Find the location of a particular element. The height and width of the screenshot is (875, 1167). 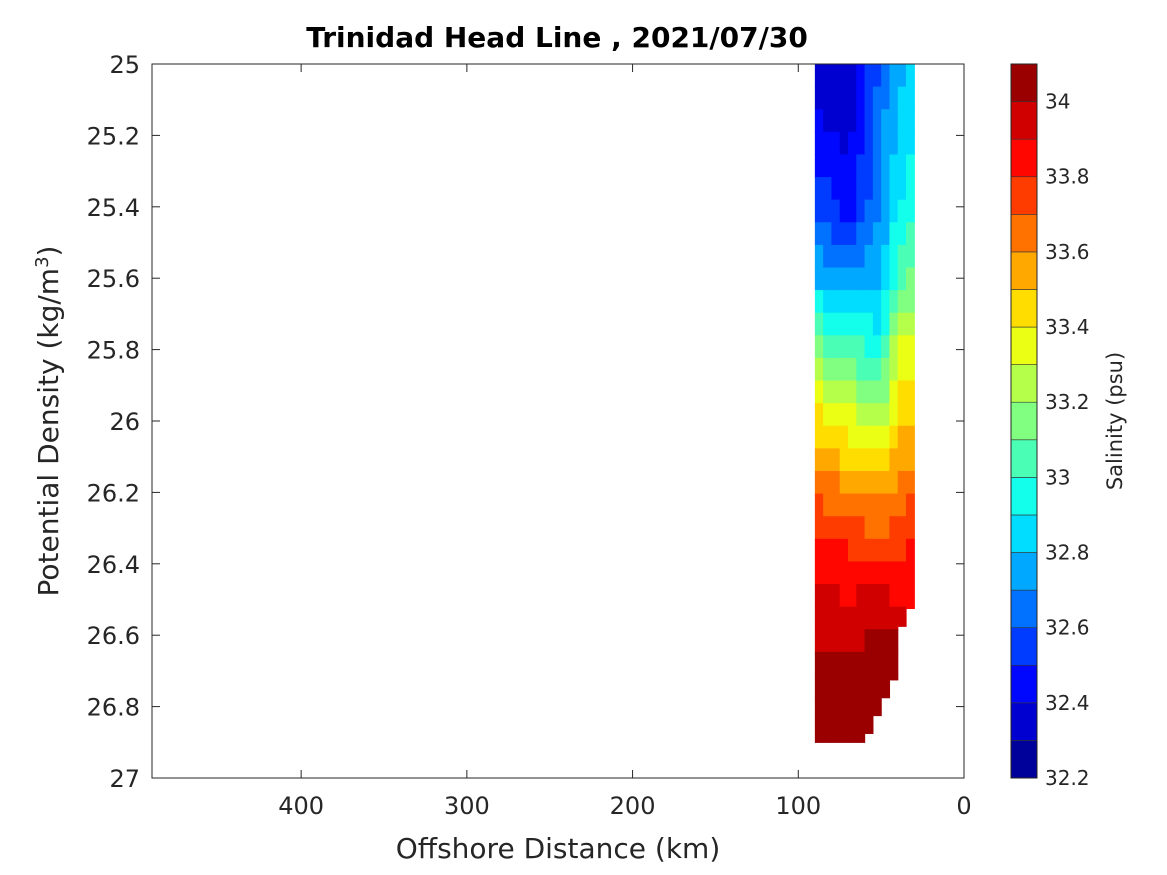

colorbar-tick-label: 33.4 is located at coordinates (1067, 327).